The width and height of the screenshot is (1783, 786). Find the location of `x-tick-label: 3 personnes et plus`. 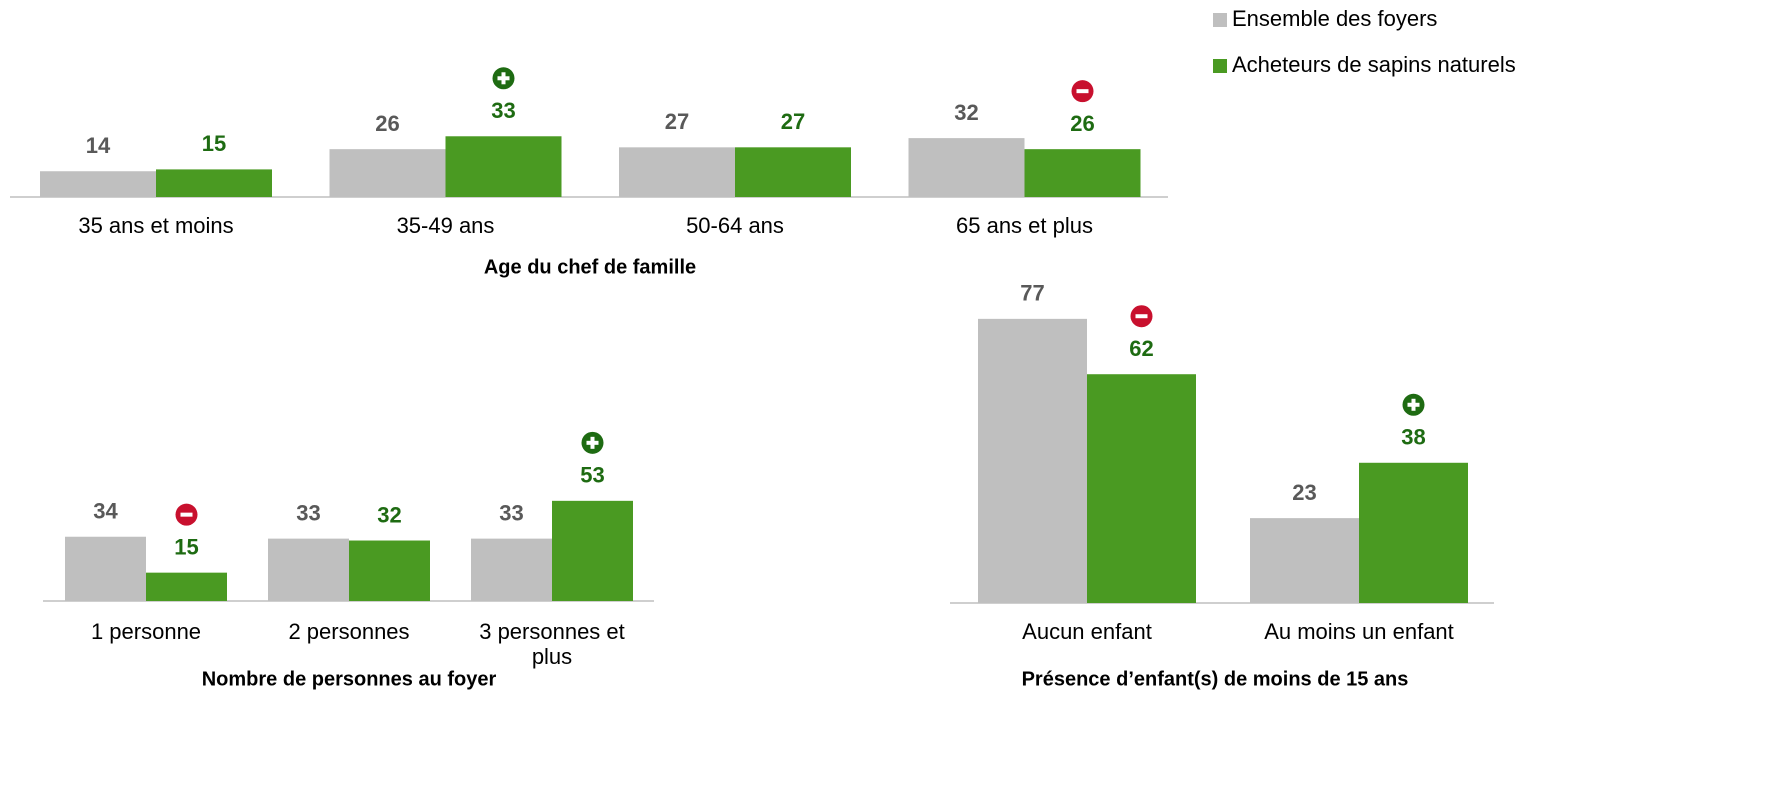

x-tick-label: 3 personnes et plus is located at coordinates (552, 644).